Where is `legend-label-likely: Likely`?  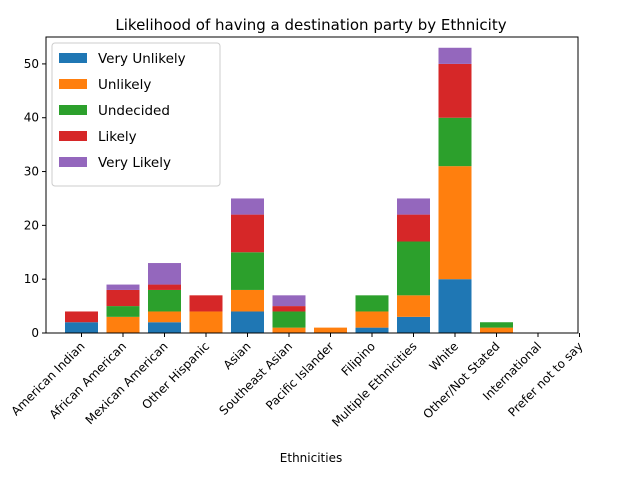 legend-label-likely: Likely is located at coordinates (117, 137).